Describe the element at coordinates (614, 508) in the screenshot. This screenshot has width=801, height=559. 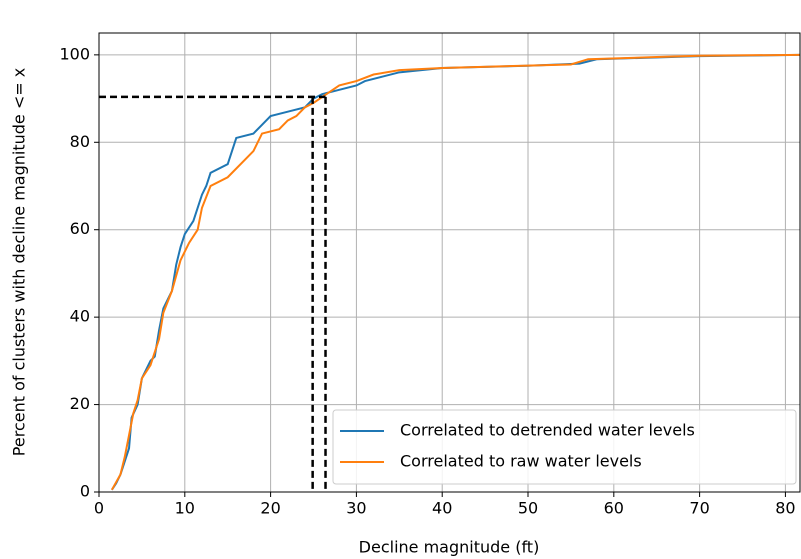
I see `x-tick-label: 60` at that location.